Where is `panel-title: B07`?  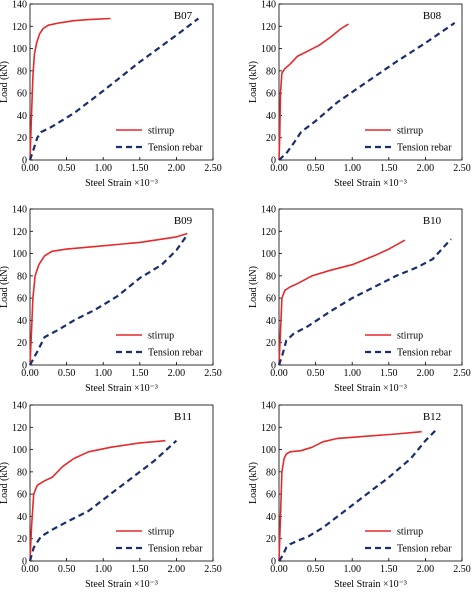 panel-title: B07 is located at coordinates (183, 16).